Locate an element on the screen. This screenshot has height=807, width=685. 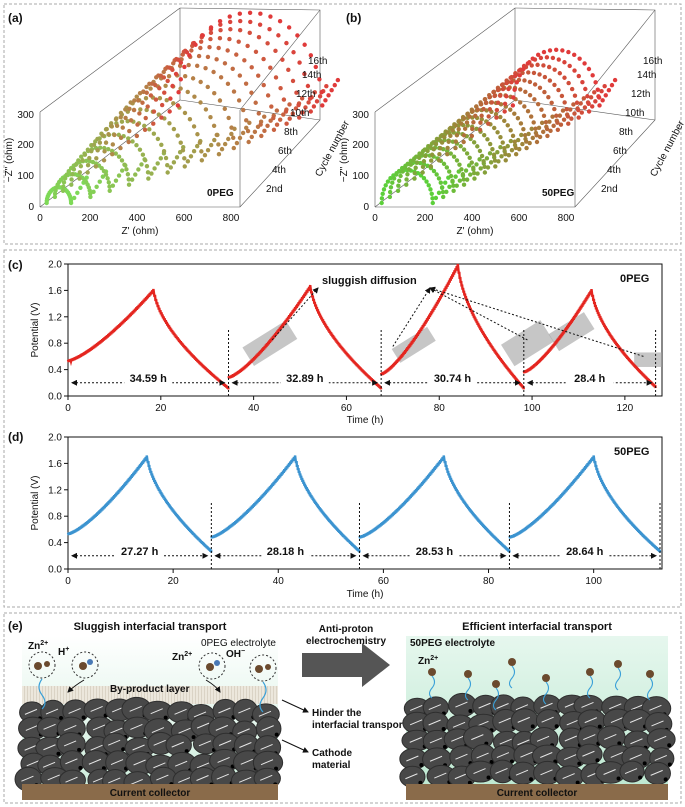
h-bubble is located at coordinates (85, 665).